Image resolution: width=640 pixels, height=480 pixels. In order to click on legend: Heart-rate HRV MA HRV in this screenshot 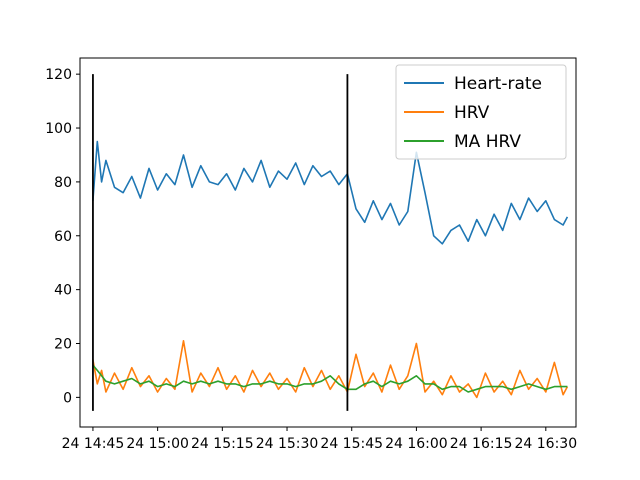, I will do `click(481, 112)`.